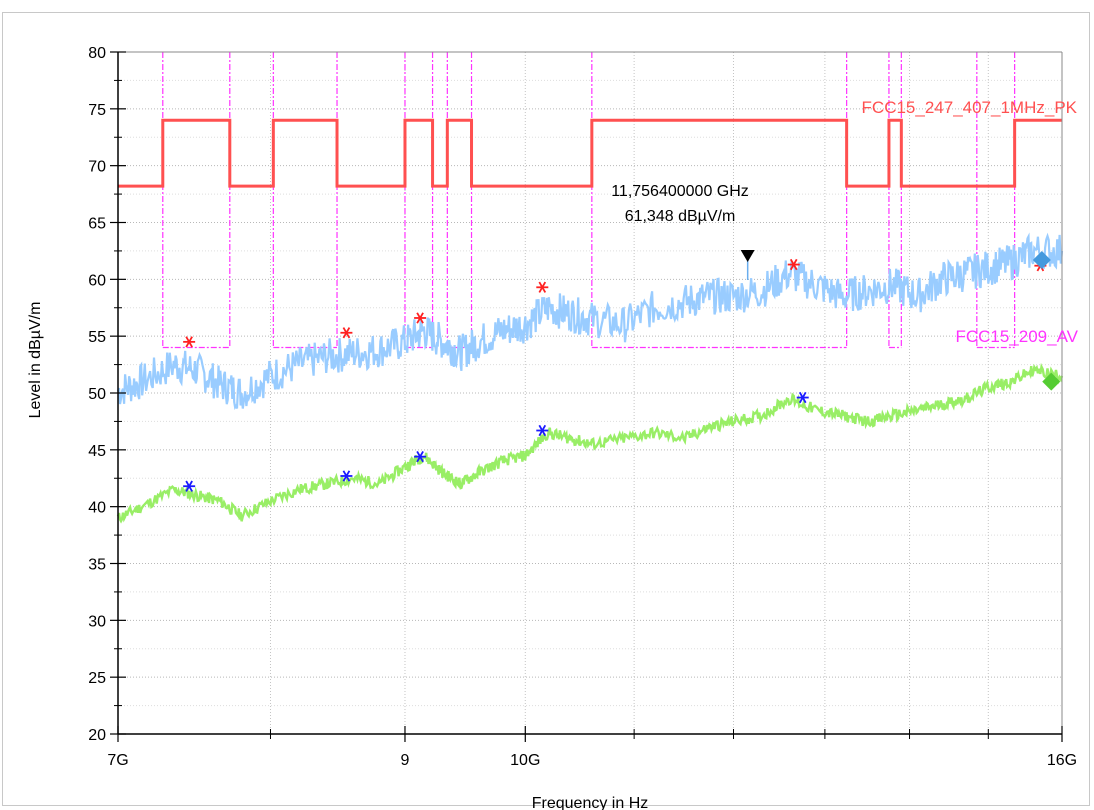 This screenshot has width=1094, height=810. Describe the element at coordinates (97, 224) in the screenshot. I see `y-tick-label: 65` at that location.